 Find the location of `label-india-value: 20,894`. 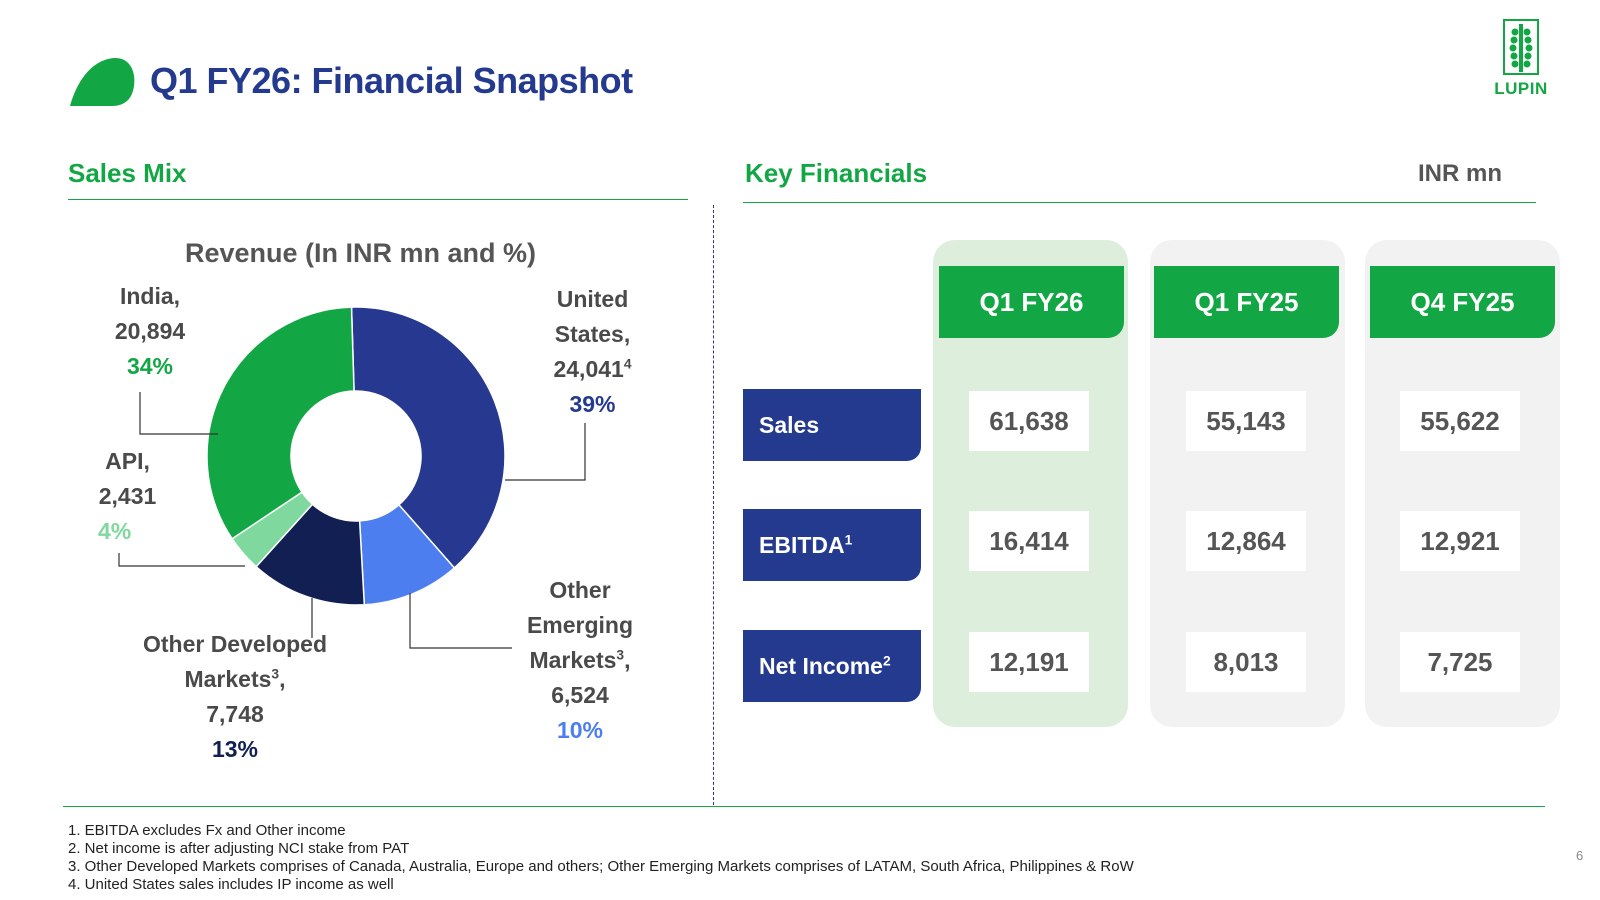

label-india-value: 20,894 is located at coordinates (150, 331).